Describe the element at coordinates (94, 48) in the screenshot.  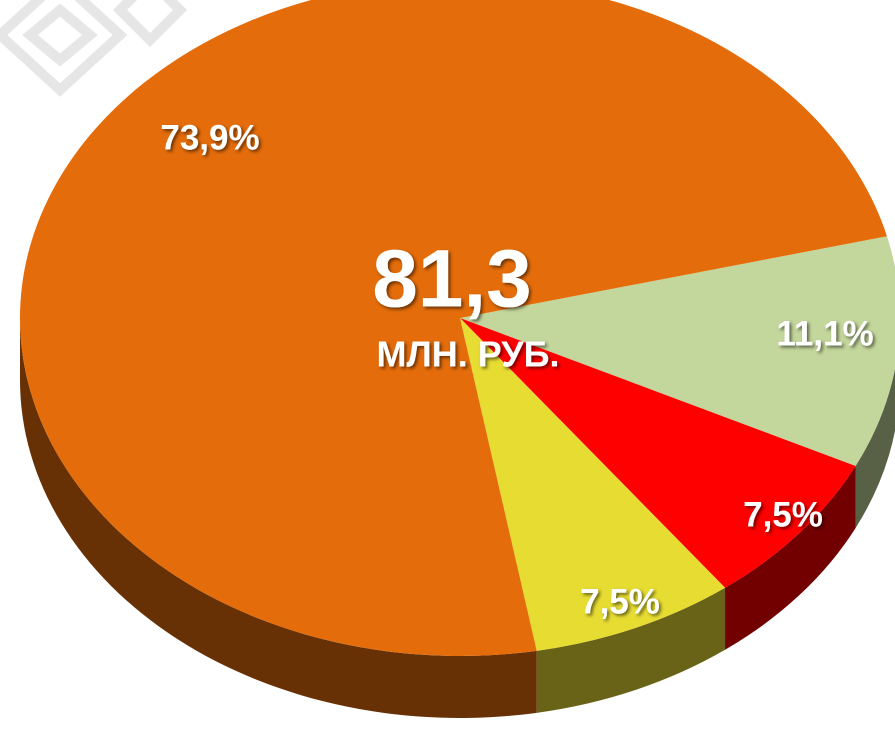
I see `background-pattern` at that location.